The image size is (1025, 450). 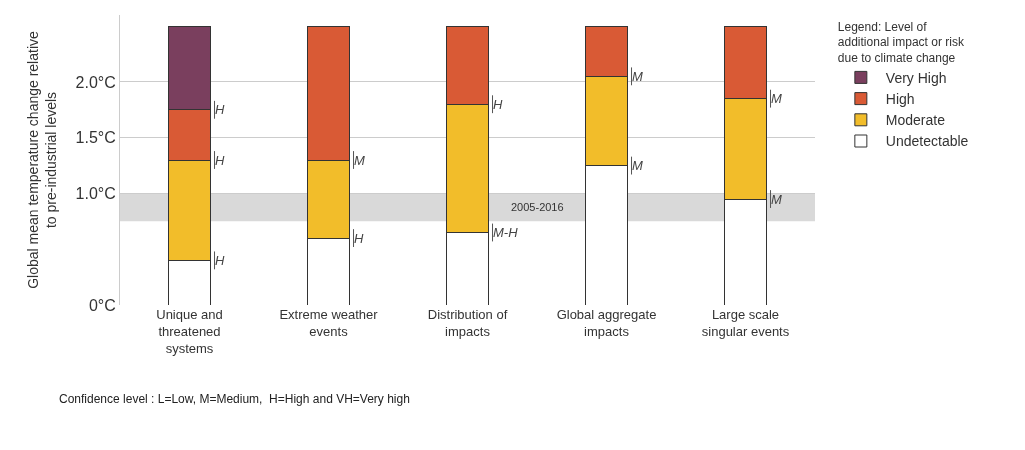 I want to click on x-tick-label: Distribution of impacts, so click(x=467, y=323).